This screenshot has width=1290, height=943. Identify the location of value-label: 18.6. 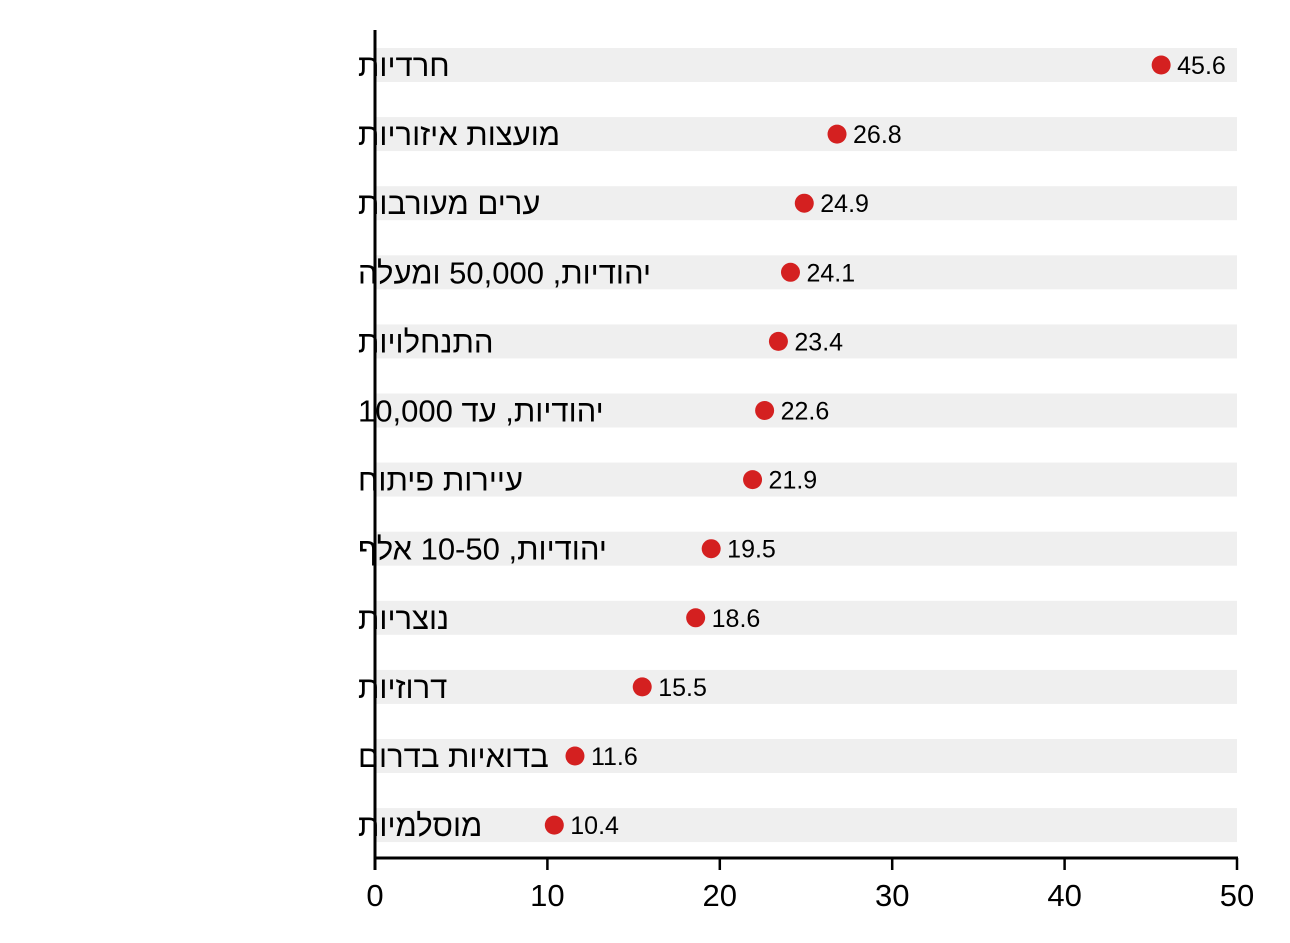
(736, 619).